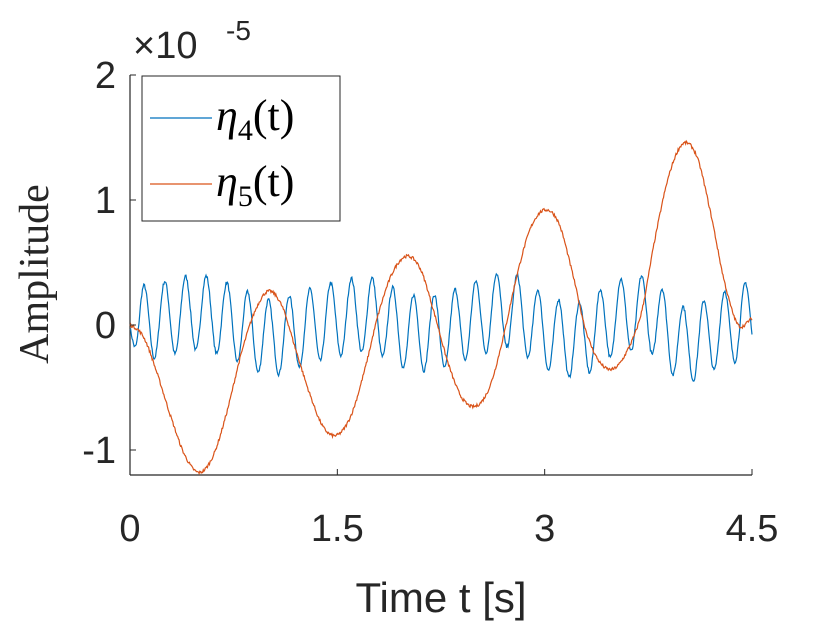  Describe the element at coordinates (245, 130) in the screenshot. I see `legend-eta4-sub: 4` at that location.